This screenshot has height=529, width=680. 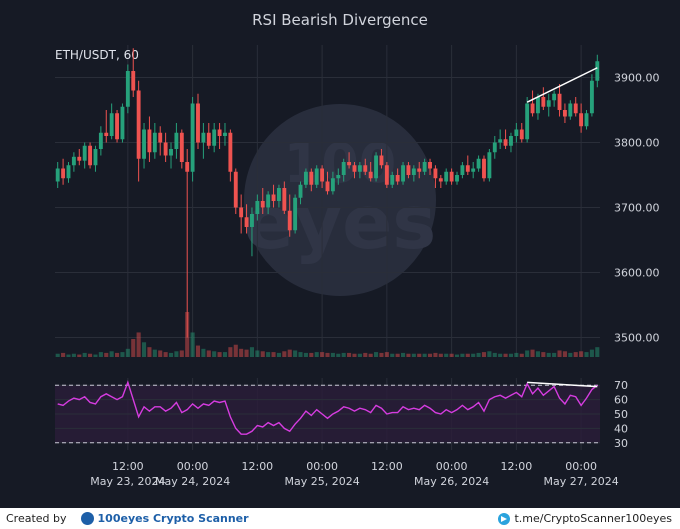 What do you see at coordinates (192, 481) in the screenshot?
I see `date-tick-label: May 24, 2024` at bounding box center [192, 481].